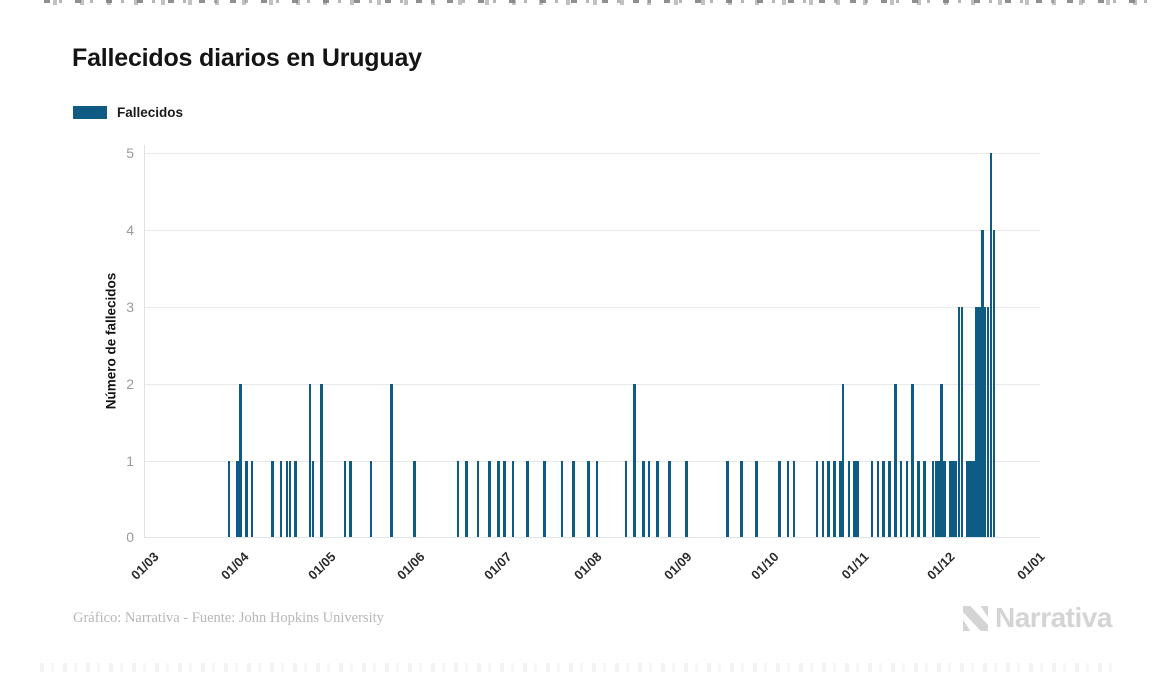 The height and width of the screenshot is (674, 1157). I want to click on y-tick-label: 2, so click(130, 383).